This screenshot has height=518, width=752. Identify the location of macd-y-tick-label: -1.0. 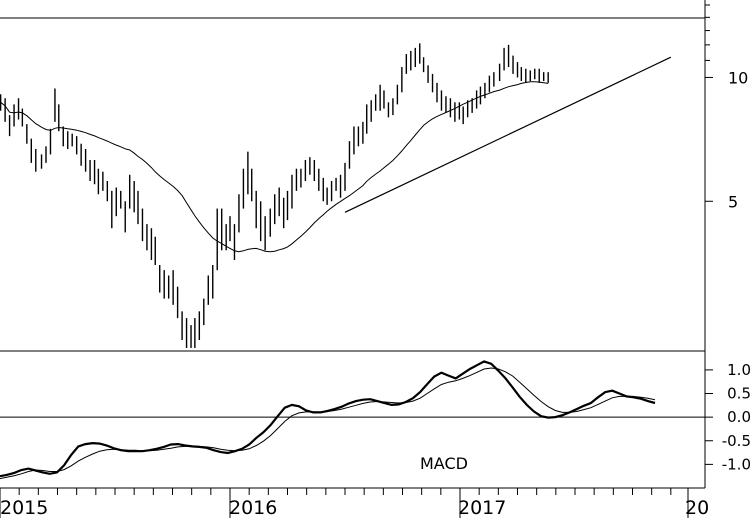
(736, 464).